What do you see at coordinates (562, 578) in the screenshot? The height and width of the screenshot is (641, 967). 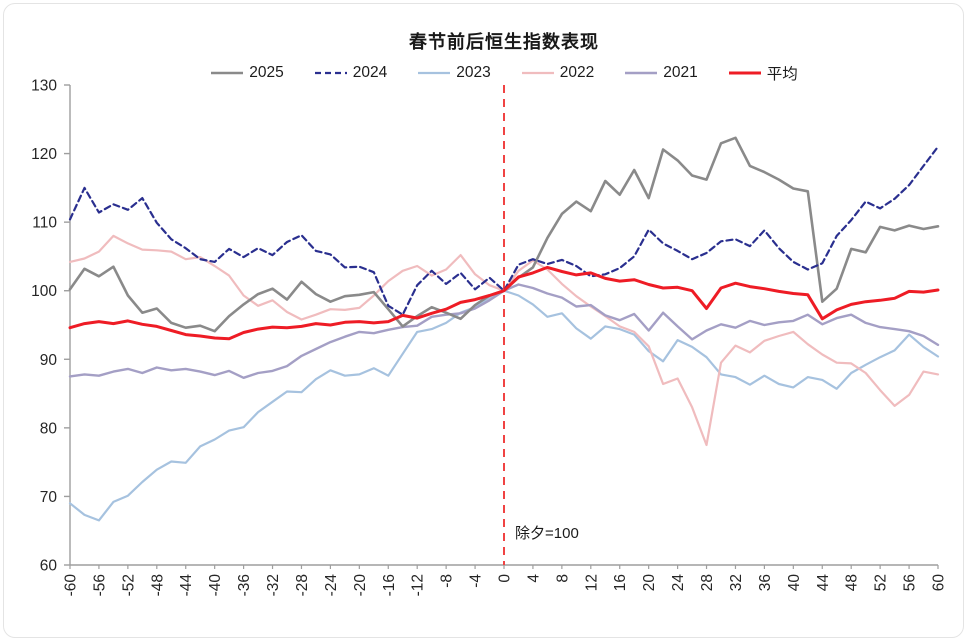 I see `x-tick-label: 8` at bounding box center [562, 578].